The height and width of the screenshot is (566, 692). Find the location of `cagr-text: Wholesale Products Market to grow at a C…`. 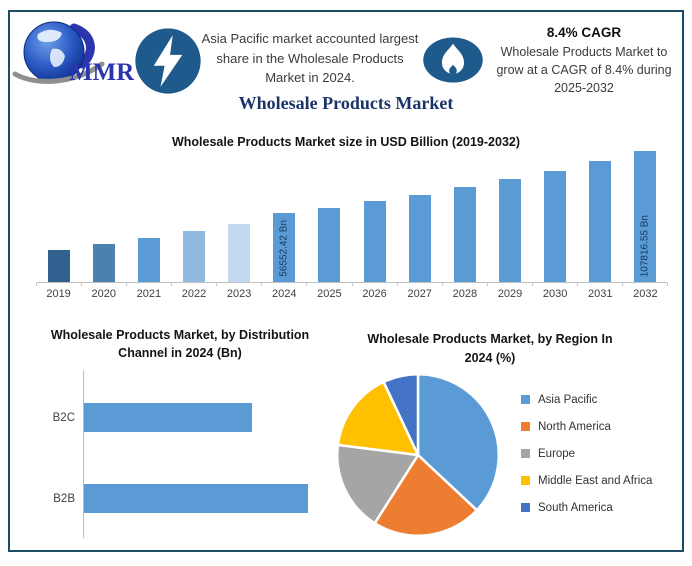

cagr-text: Wholesale Products Market to grow at a C… is located at coordinates (584, 70).